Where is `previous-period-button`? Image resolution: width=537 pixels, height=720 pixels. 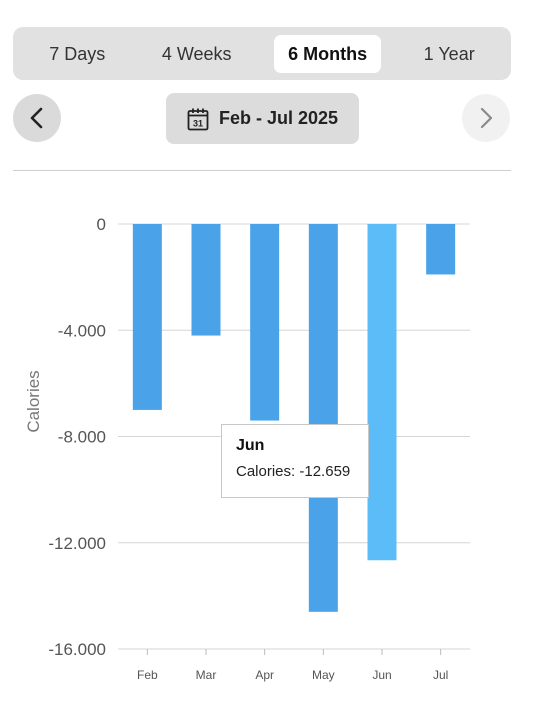
previous-period-button is located at coordinates (37, 118).